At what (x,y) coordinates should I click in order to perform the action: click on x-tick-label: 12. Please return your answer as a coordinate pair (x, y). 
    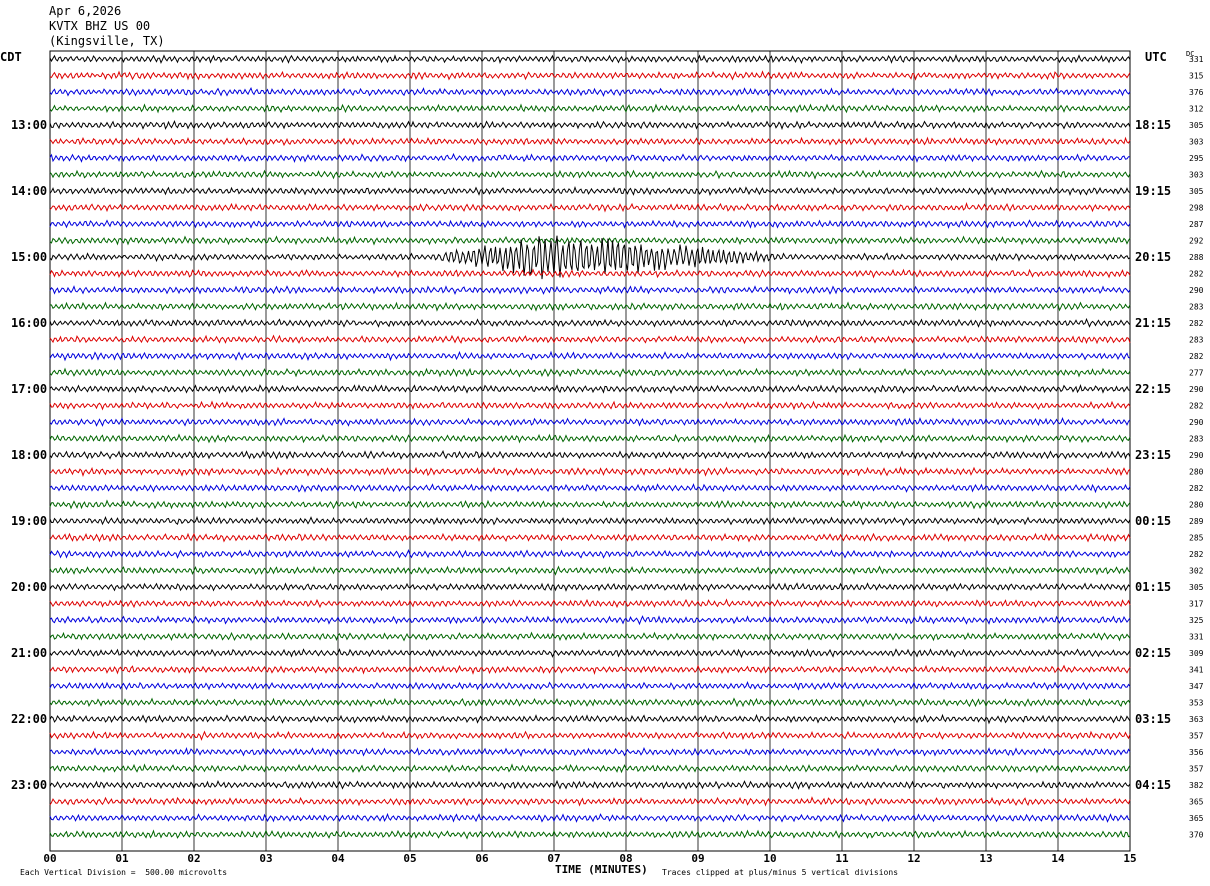
    Looking at the image, I should click on (913, 858).